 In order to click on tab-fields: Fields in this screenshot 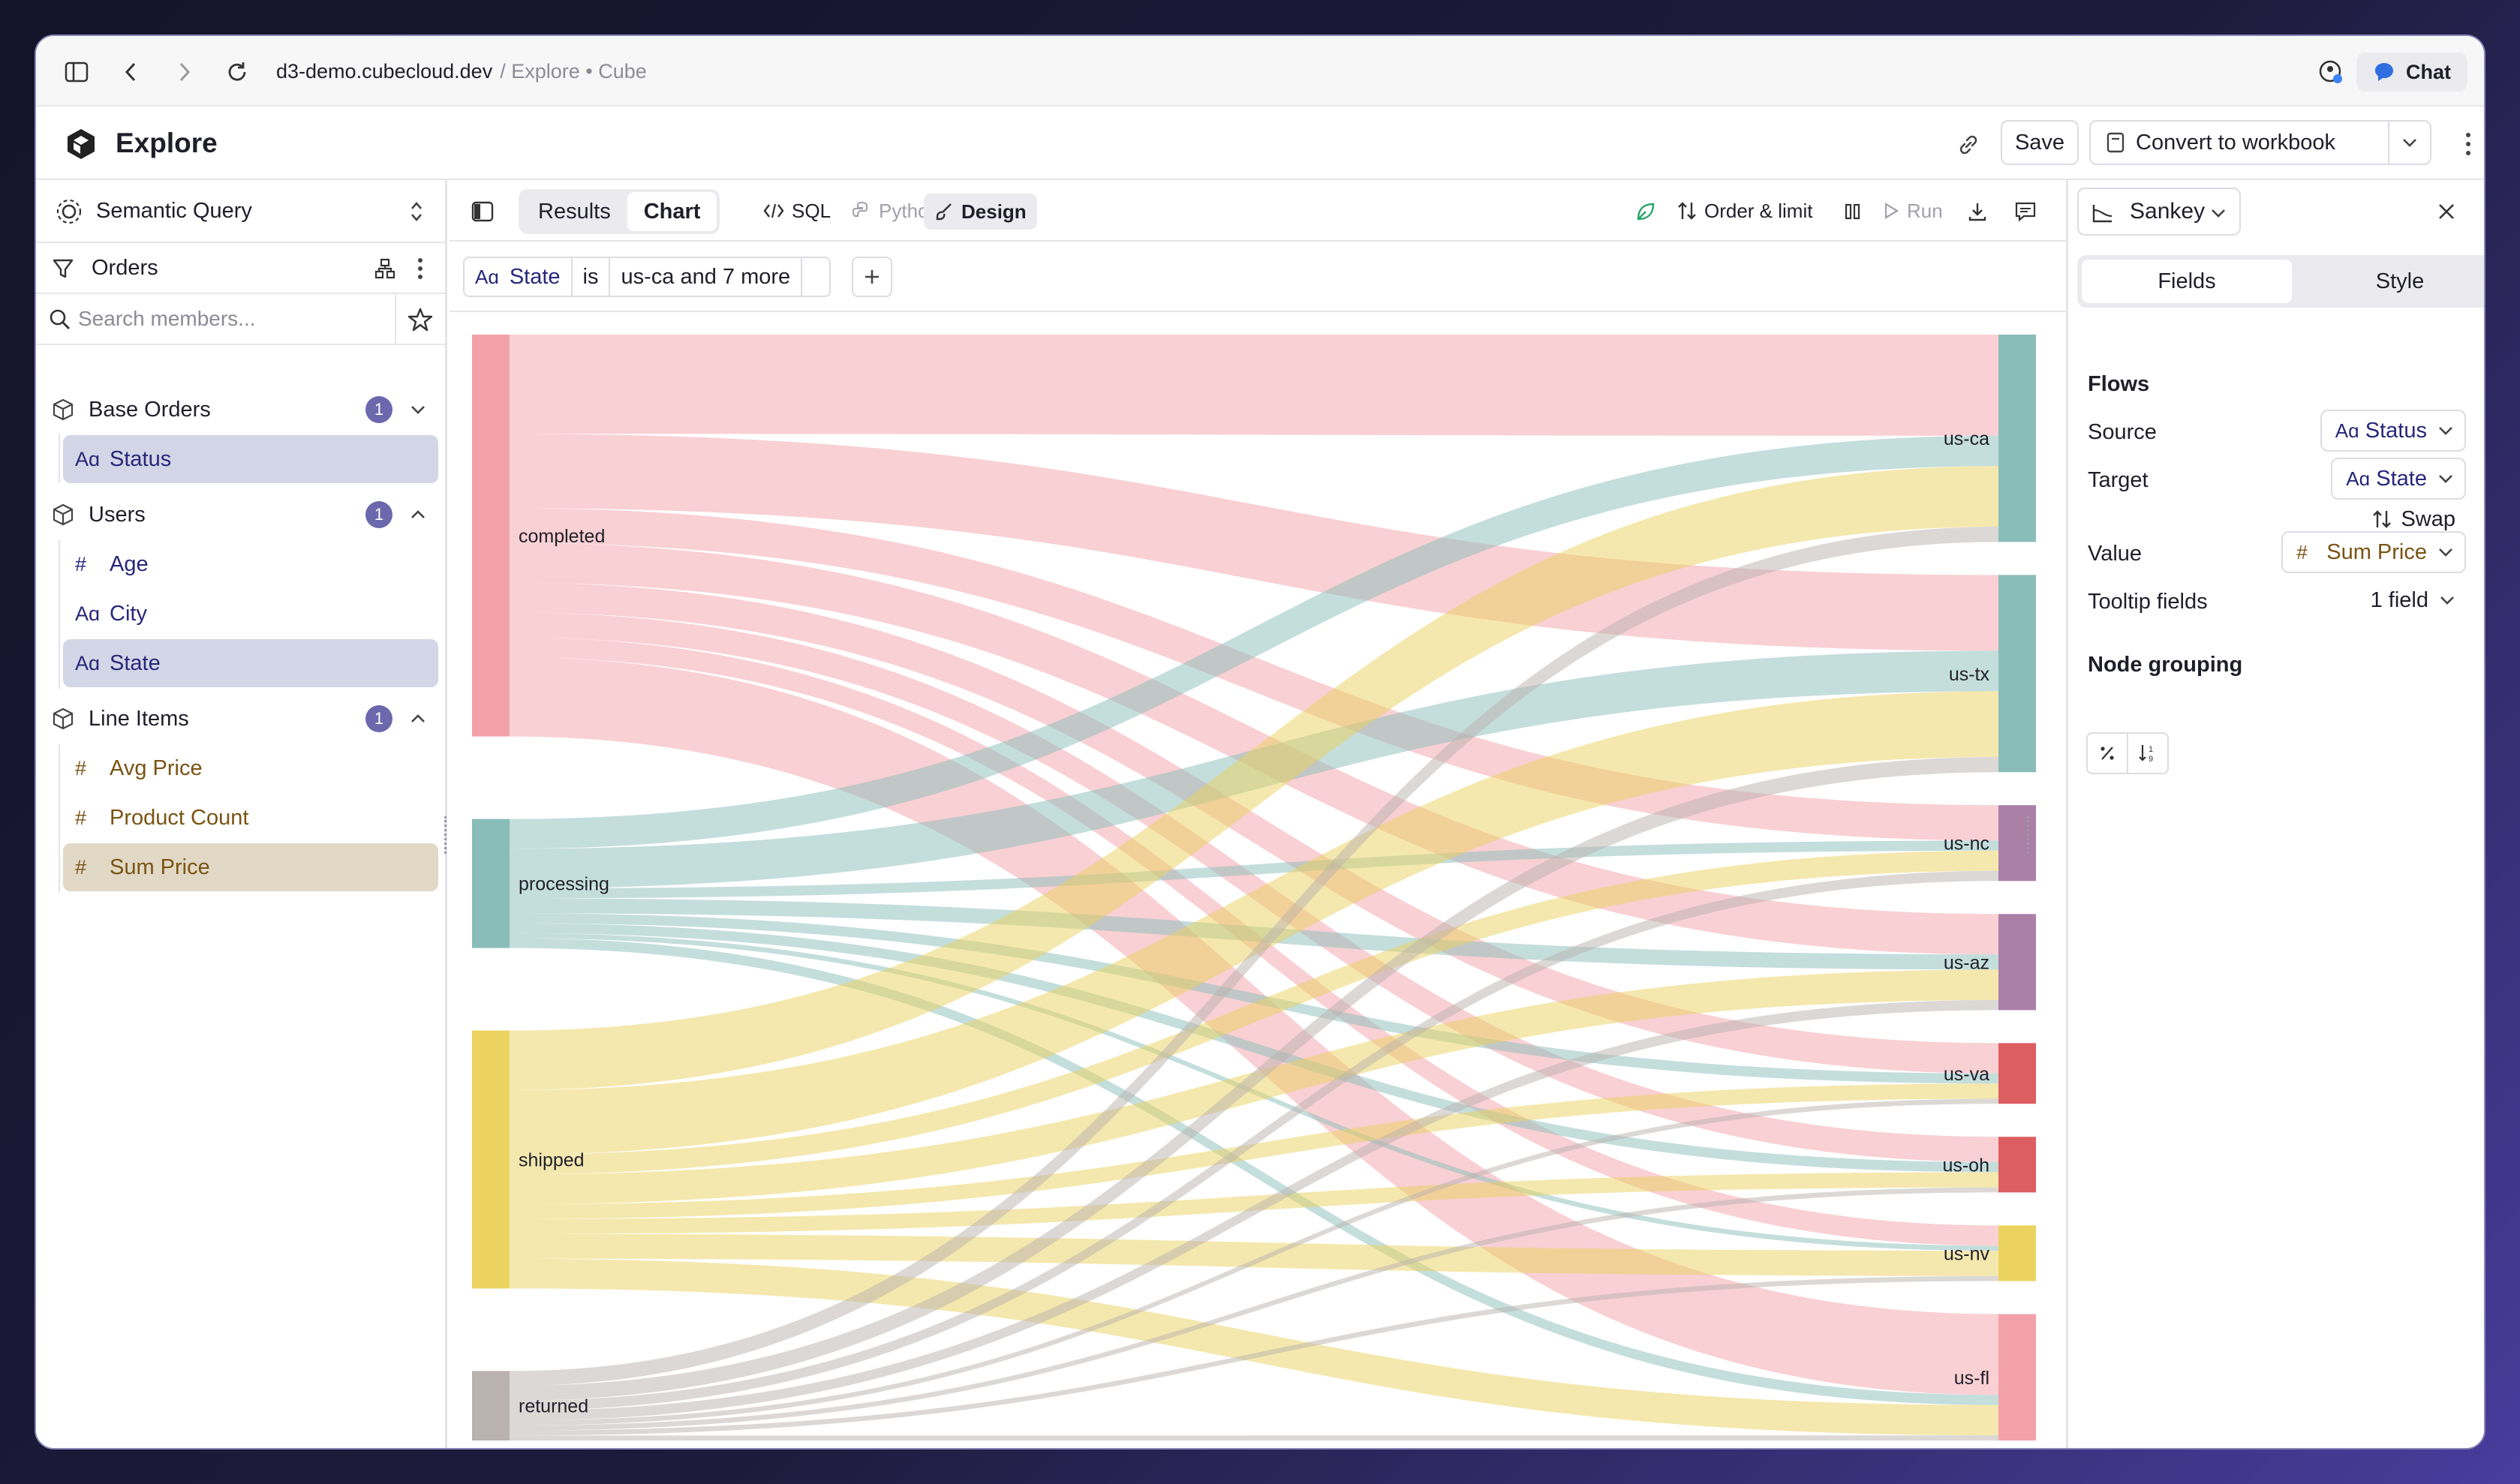, I will do `click(2187, 281)`.